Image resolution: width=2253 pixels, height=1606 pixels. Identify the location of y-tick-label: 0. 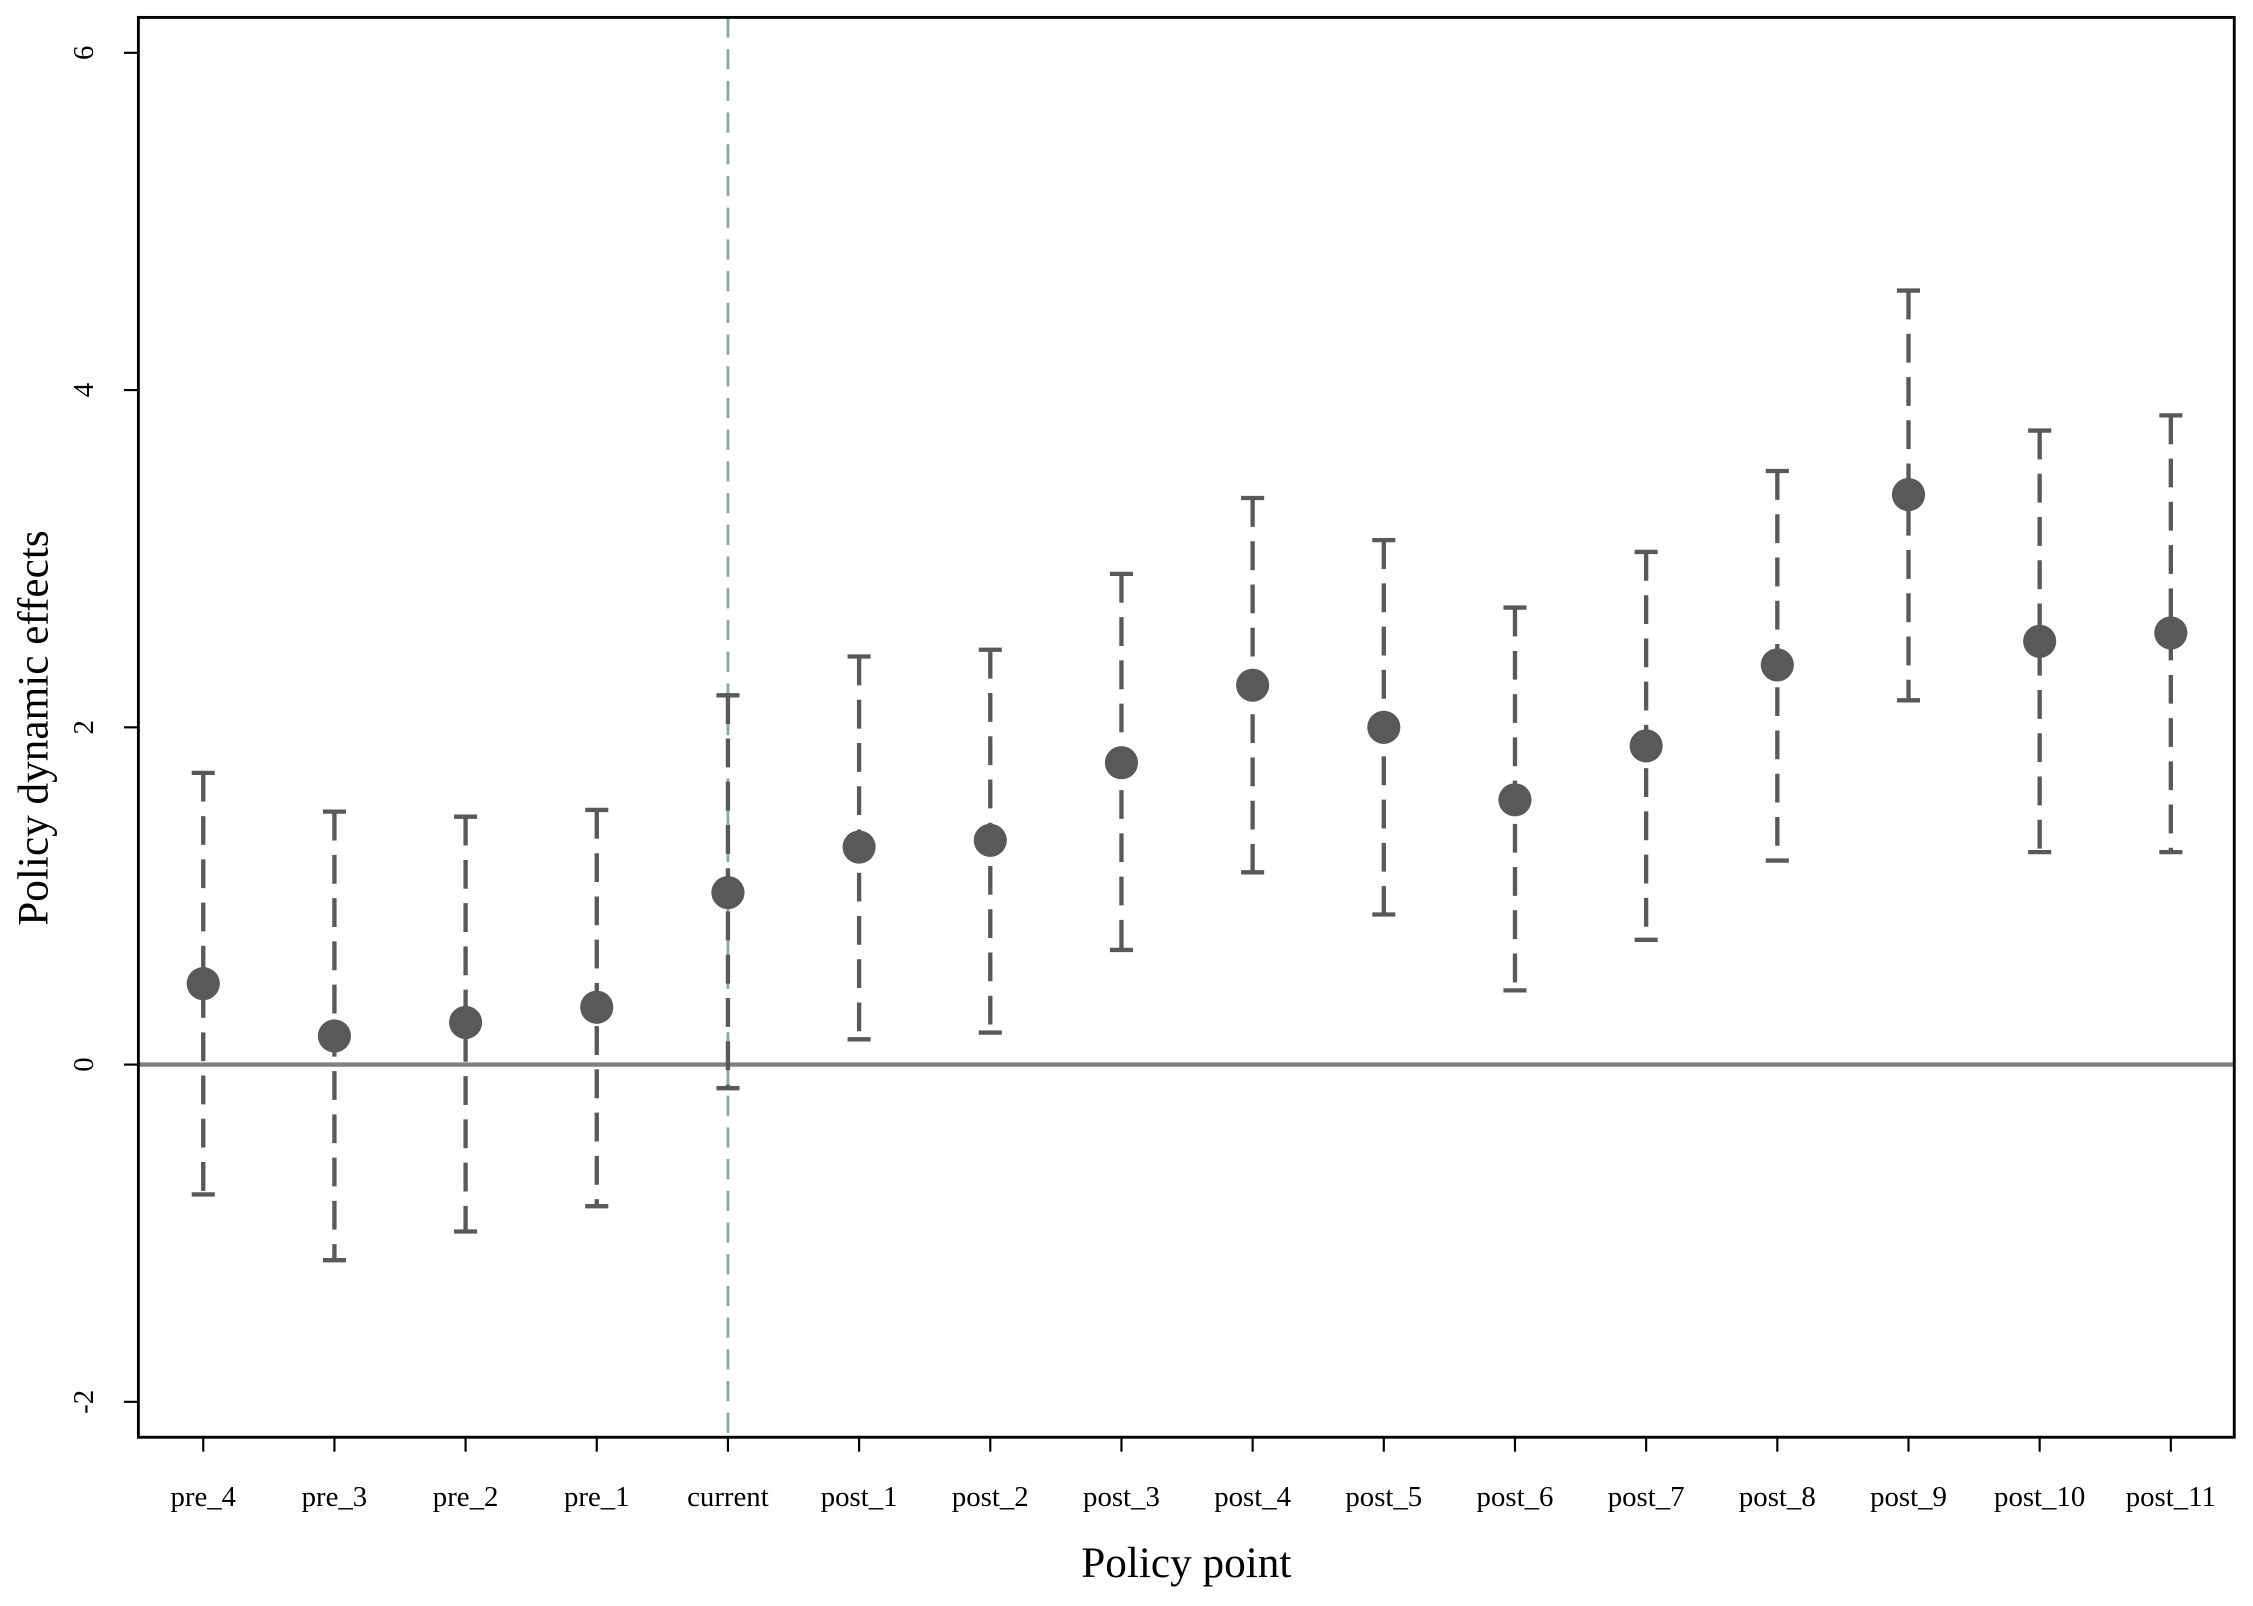
(84, 1064).